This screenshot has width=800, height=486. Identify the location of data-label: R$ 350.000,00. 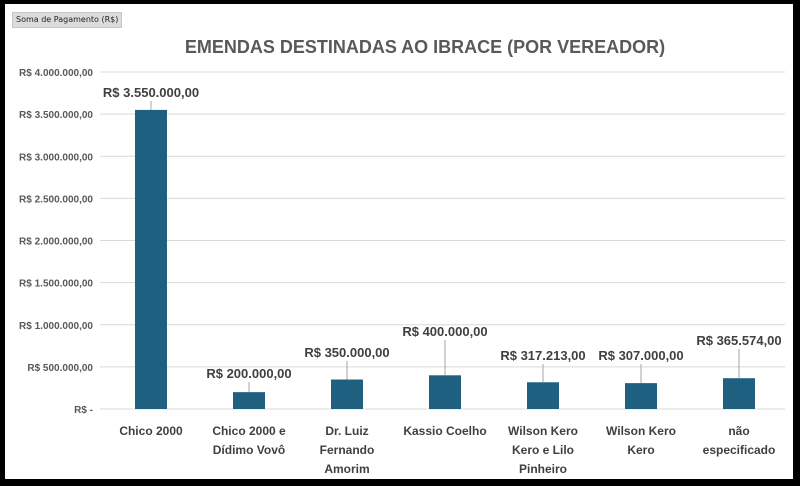
(346, 352).